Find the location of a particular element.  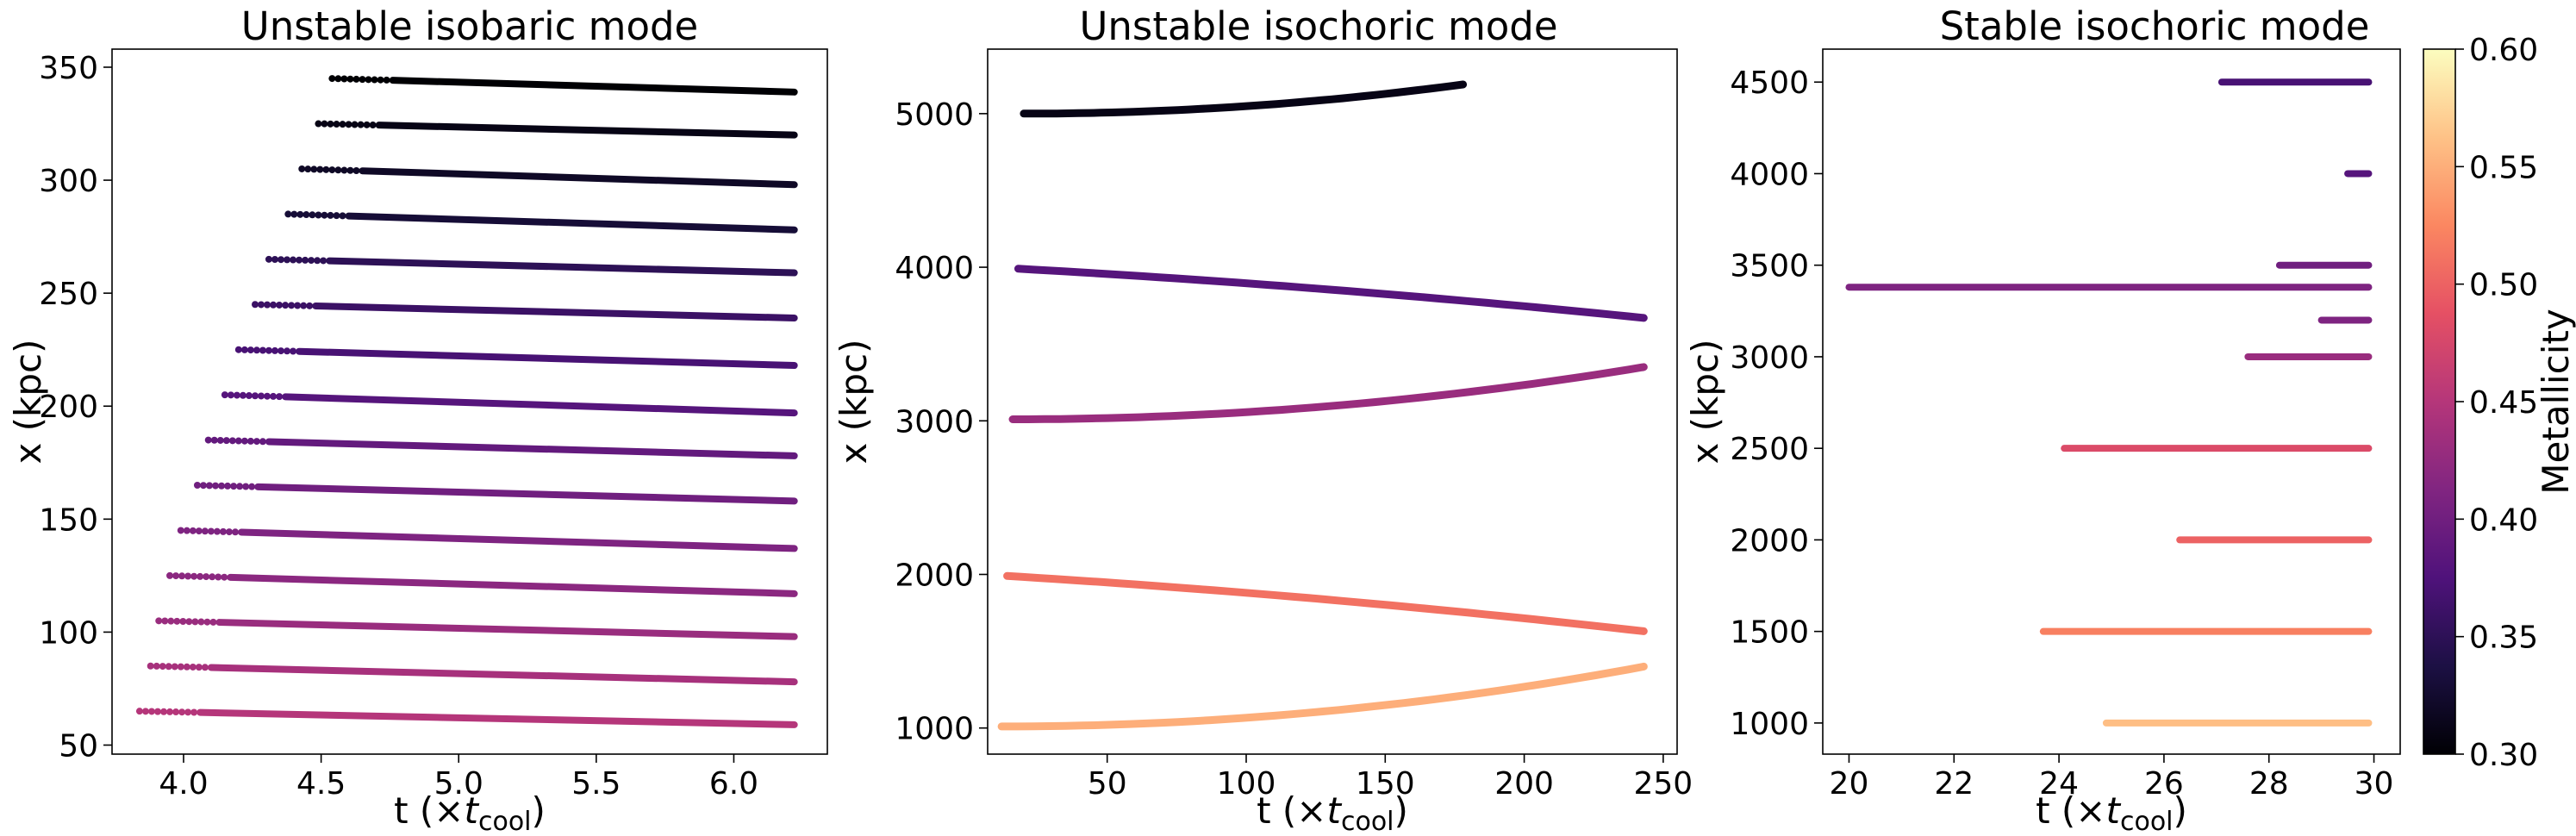

y-tick-label: 300 is located at coordinates (68, 181).